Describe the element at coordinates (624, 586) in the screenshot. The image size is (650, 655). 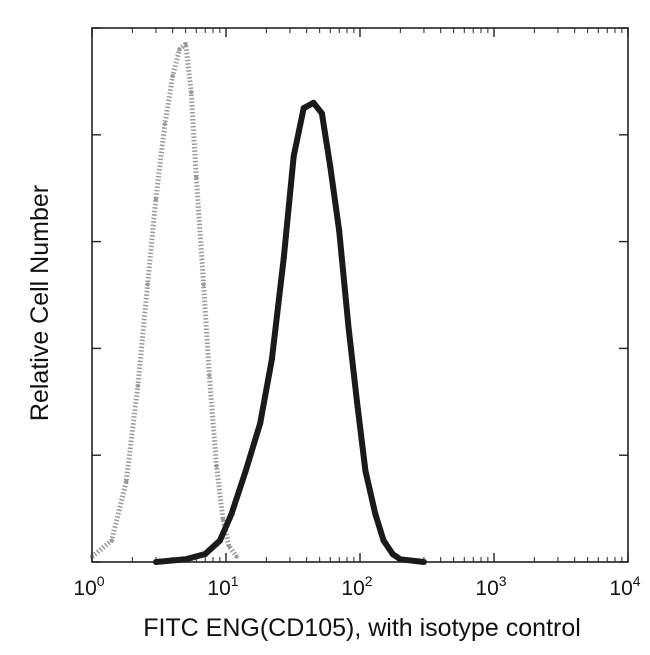
I see `x-tick-label: 10⁴` at that location.